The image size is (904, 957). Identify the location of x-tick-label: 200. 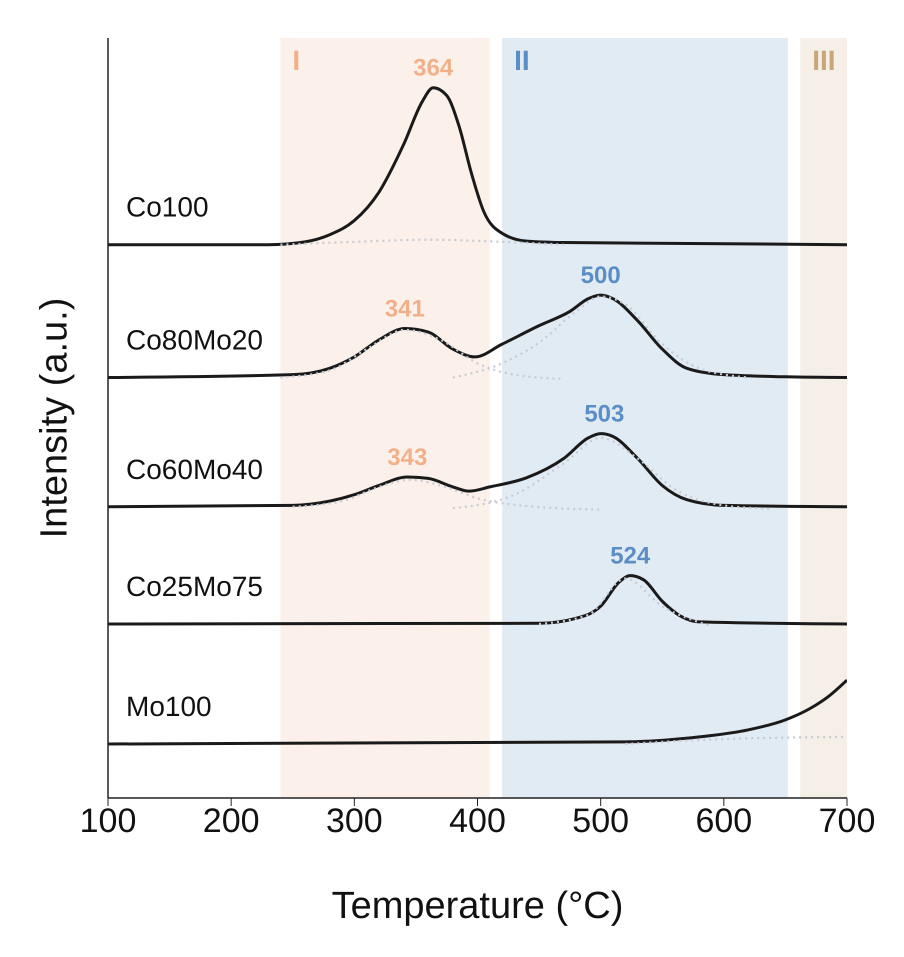
(231, 821).